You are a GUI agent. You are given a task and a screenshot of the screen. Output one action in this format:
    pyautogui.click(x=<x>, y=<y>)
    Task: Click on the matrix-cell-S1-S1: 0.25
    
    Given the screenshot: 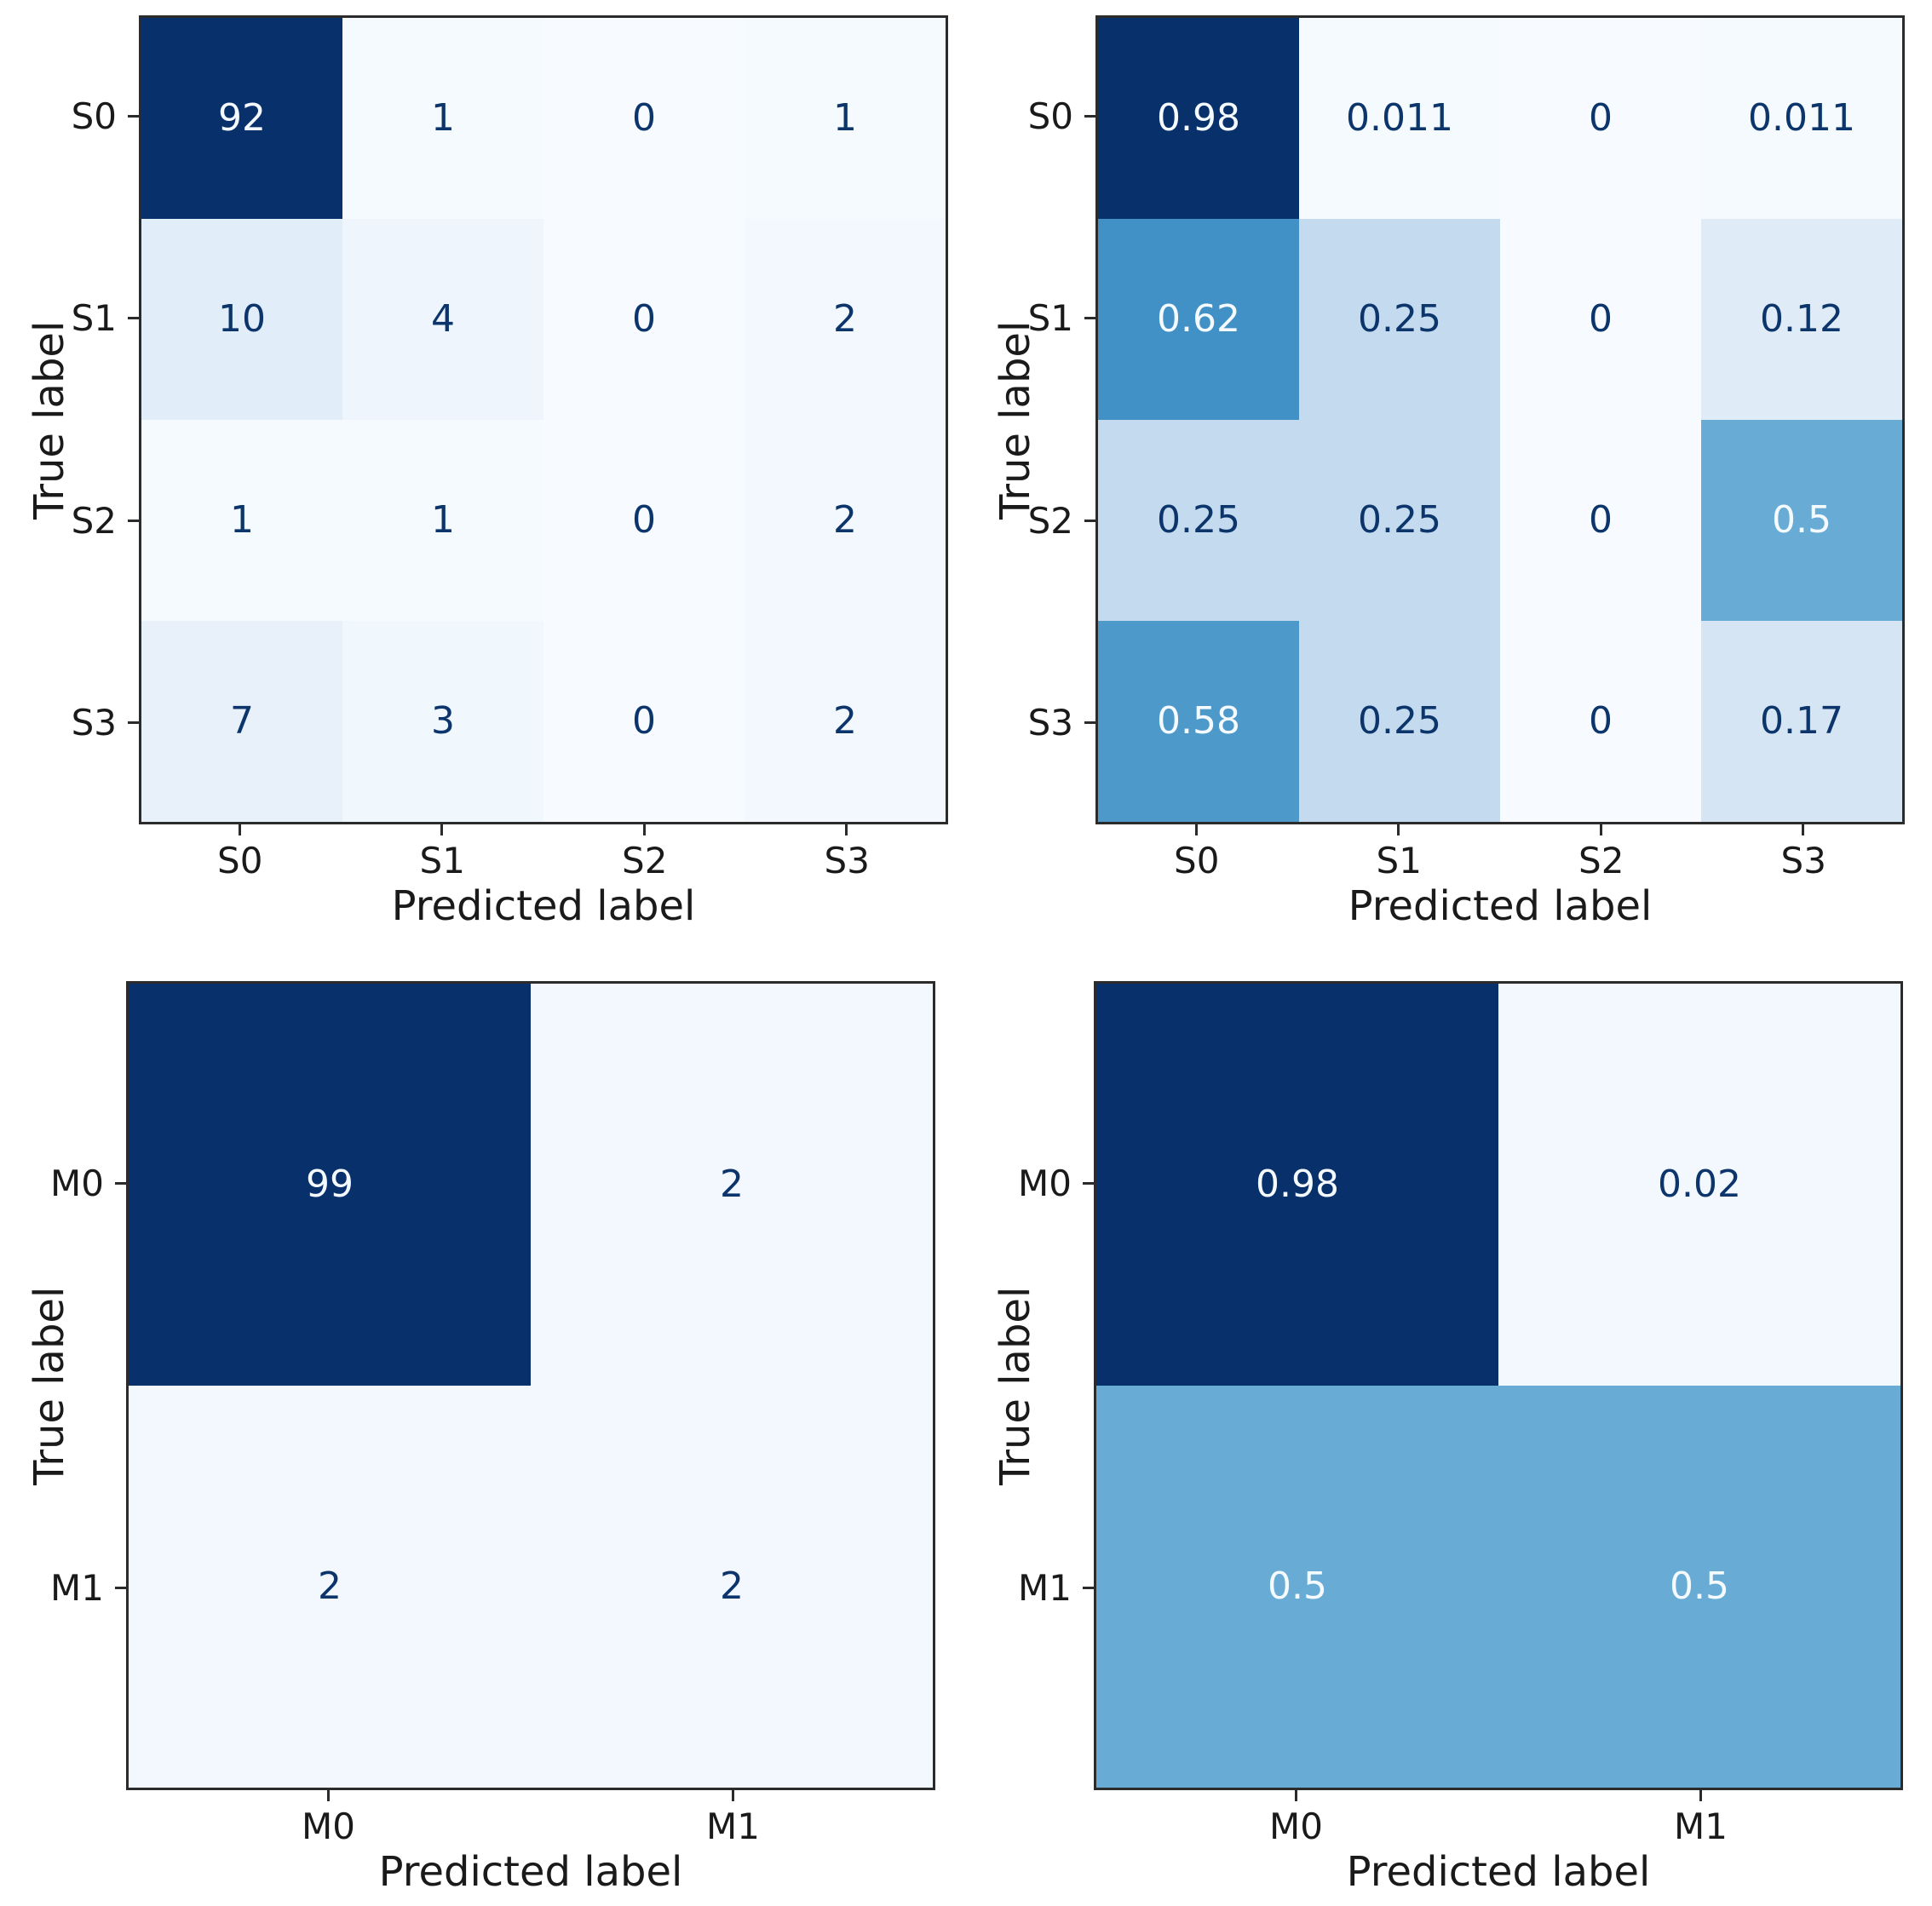 What is the action you would take?
    pyautogui.click(x=1400, y=319)
    